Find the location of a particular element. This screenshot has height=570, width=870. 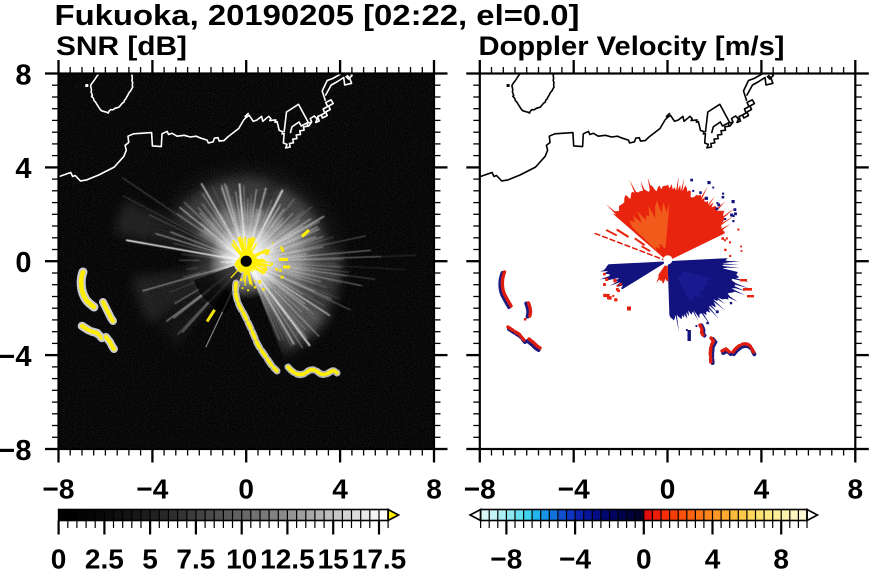

svg-text: 7.5 is located at coordinates (195, 557).